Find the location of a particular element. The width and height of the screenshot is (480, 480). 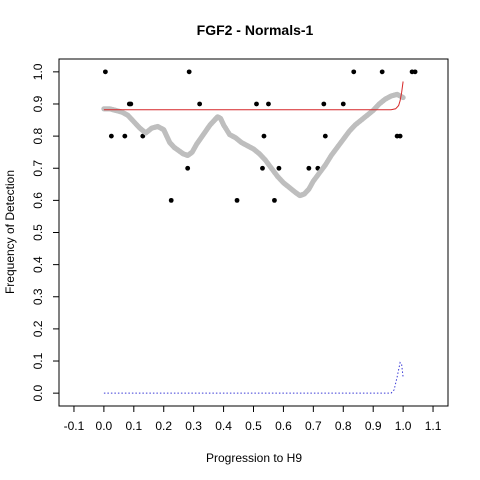

x-axis: -0.1 0.0 0.1 0.2 0.3 0.4 0.5 0.6 0.7 0.8 0.9 1.0 1.1 is located at coordinates (253, 419).